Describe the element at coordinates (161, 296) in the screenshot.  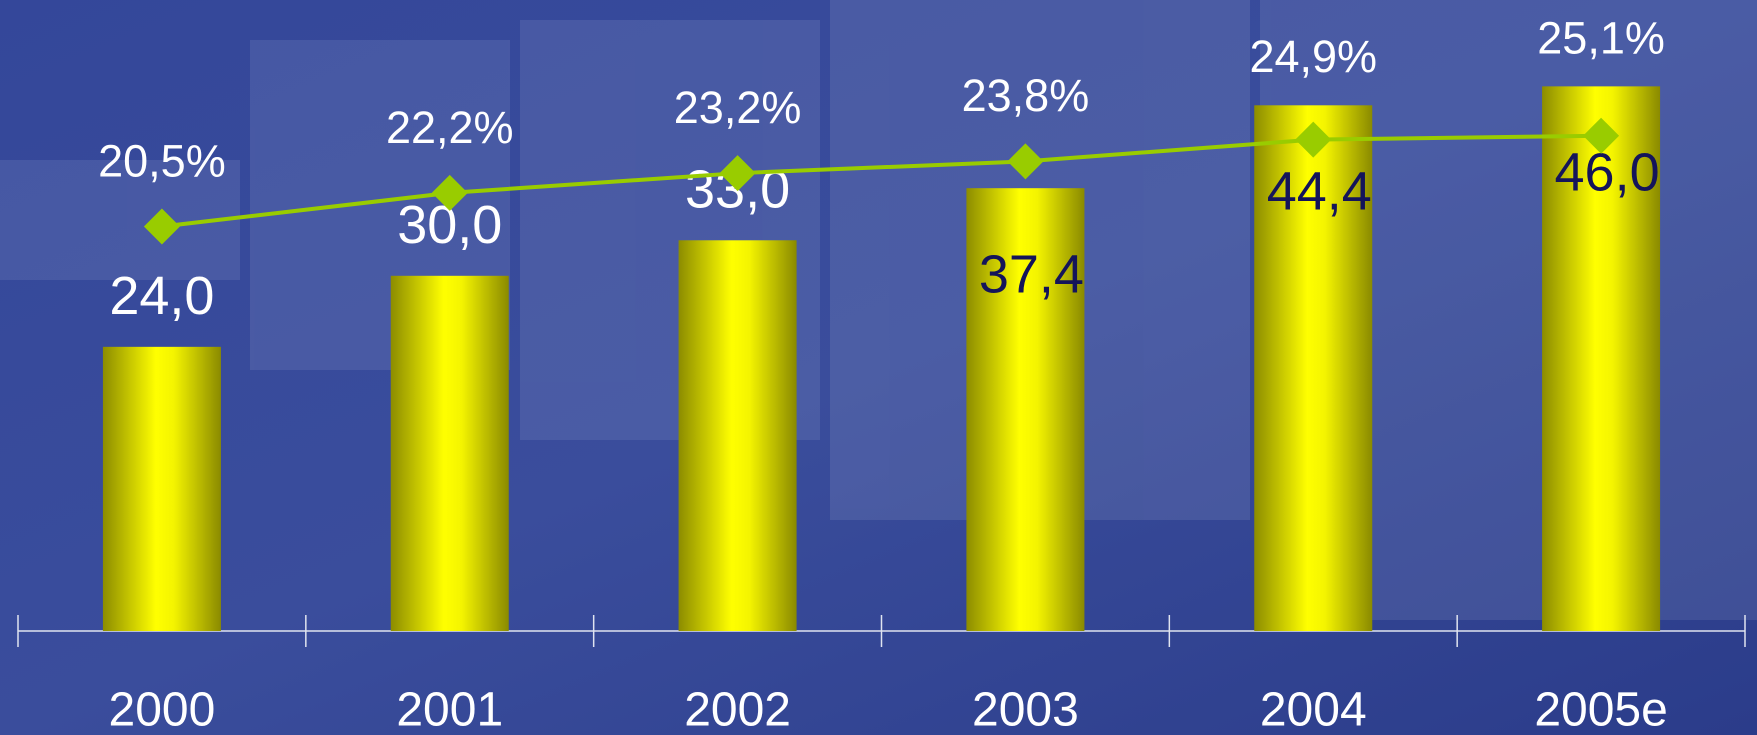
I see `bar-value-label: 24,0` at that location.